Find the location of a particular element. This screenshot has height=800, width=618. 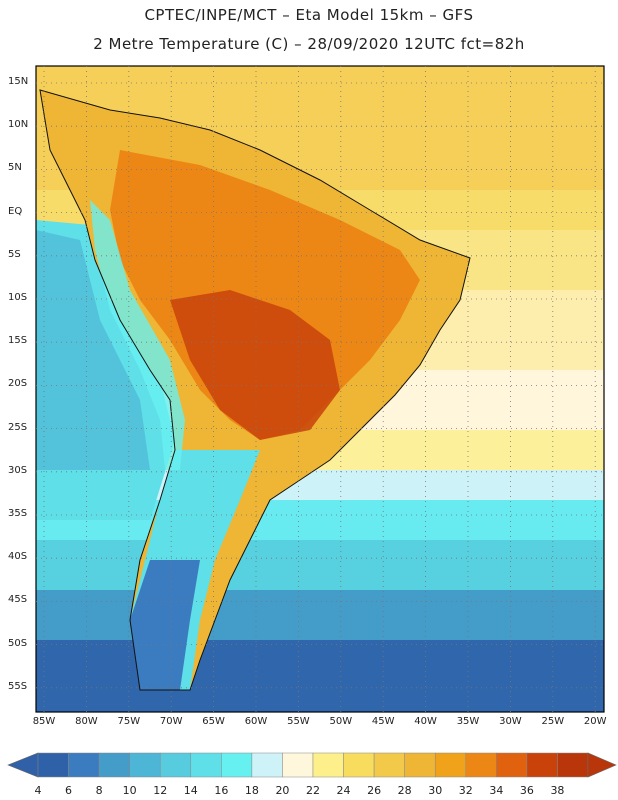

colorbar-tick-label: 8 is located at coordinates (99, 790).